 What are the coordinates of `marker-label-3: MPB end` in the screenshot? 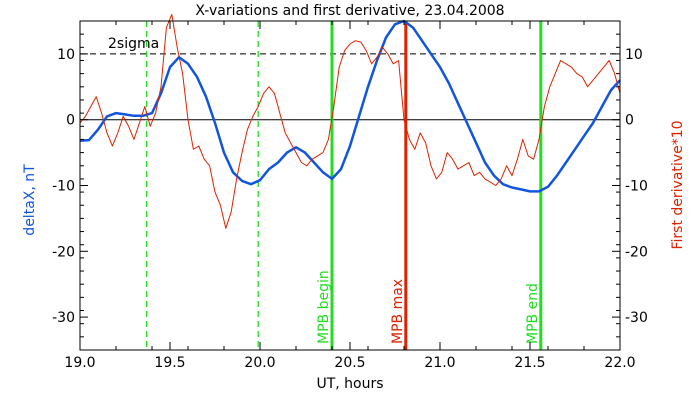 It's located at (533, 313).